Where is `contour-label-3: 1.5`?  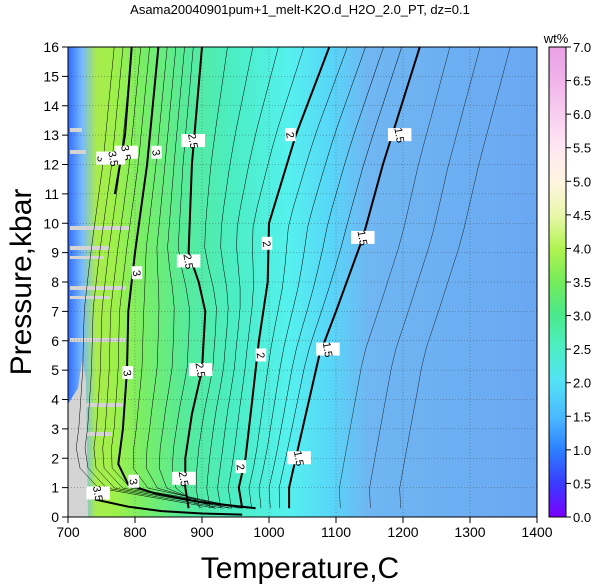
contour-label-3: 1.5 is located at coordinates (299, 458).